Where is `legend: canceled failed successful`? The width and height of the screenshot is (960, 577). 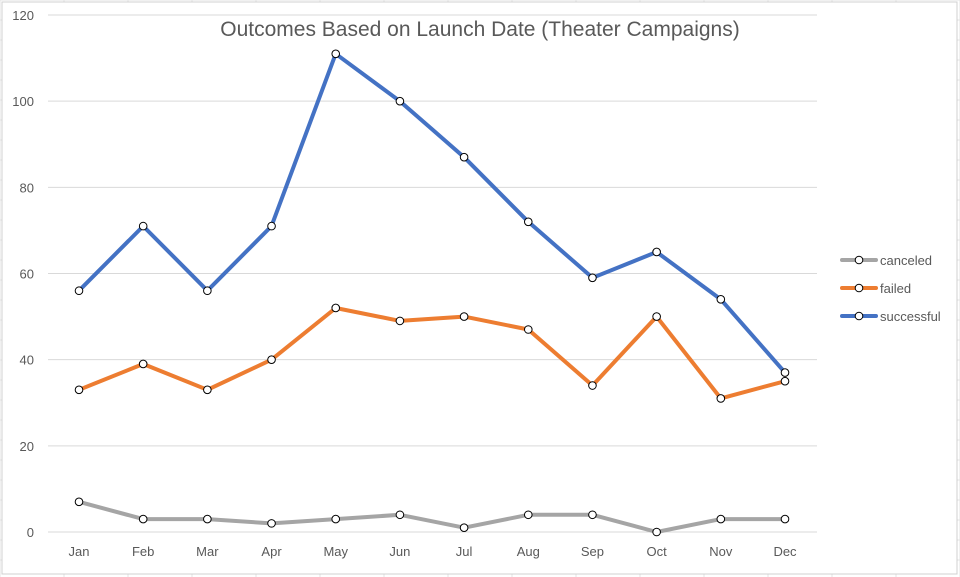 legend: canceled failed successful is located at coordinates (890, 288).